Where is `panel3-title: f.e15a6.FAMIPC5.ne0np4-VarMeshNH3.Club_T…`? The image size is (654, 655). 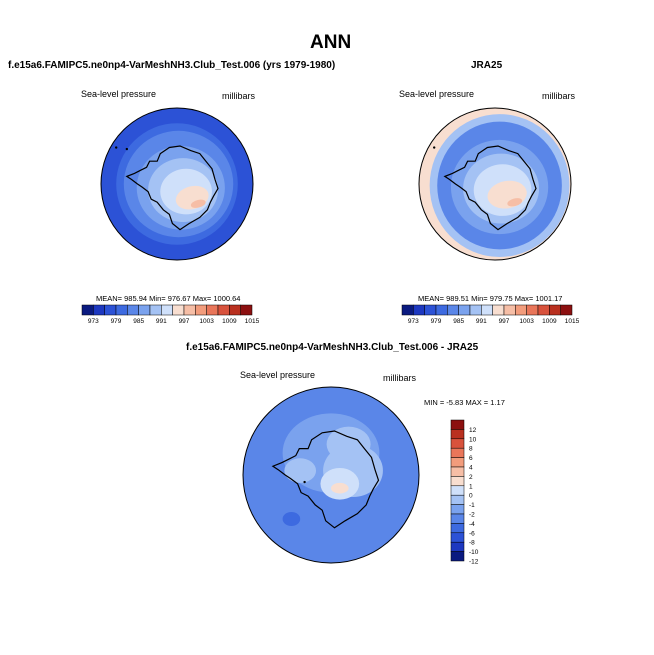
panel3-title: f.e15a6.FAMIPC5.ne0np4-VarMeshNH3.Club_T… is located at coordinates (332, 347).